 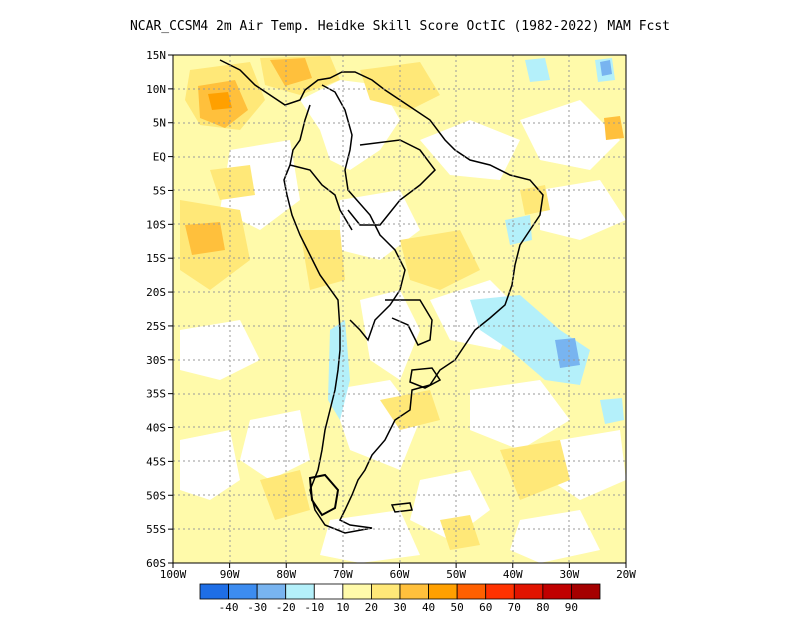 I want to click on lat-tick-label: EQ, so click(x=159, y=157).